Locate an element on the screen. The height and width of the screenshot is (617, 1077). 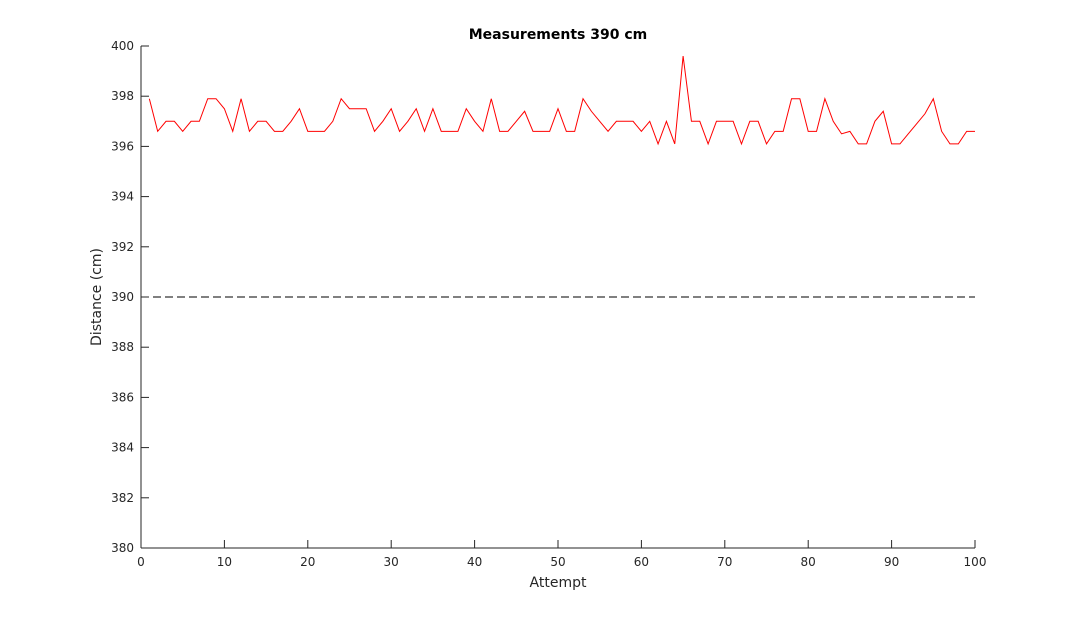
x-tick-label: 100 is located at coordinates (975, 562).